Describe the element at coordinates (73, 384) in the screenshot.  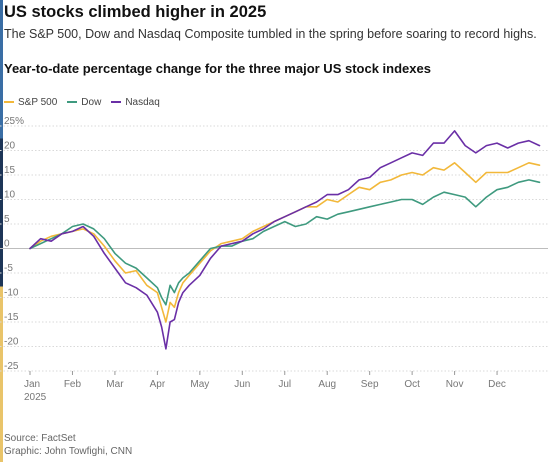
I see `x-tick-label: Feb` at that location.